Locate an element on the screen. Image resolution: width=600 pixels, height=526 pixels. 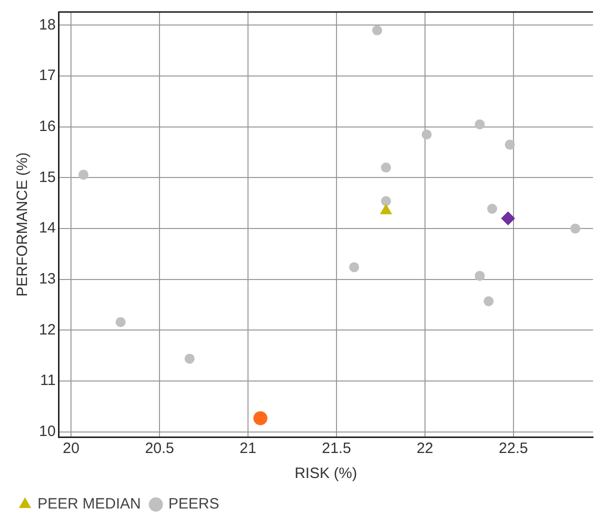
y-tick-label: 14 is located at coordinates (47, 228).